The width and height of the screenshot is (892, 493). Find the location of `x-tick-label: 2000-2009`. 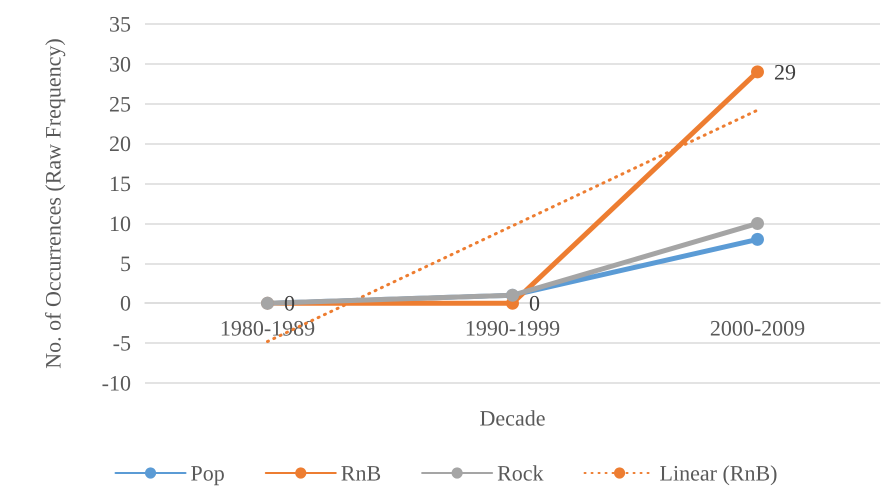

x-tick-label: 2000-2009 is located at coordinates (758, 328).